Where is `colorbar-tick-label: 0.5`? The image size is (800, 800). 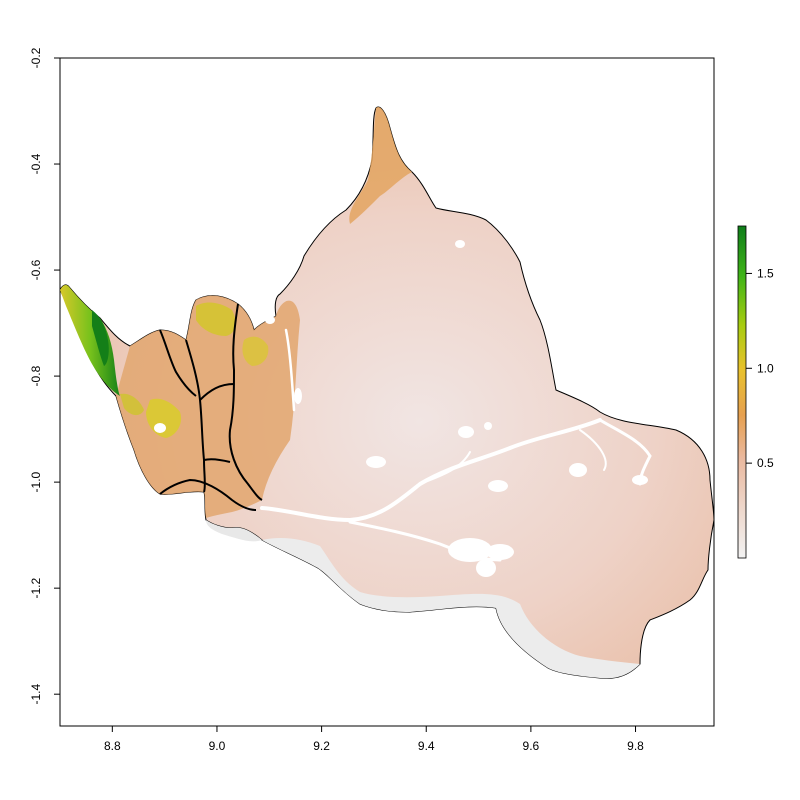
colorbar-tick-label: 0.5 is located at coordinates (765, 463).